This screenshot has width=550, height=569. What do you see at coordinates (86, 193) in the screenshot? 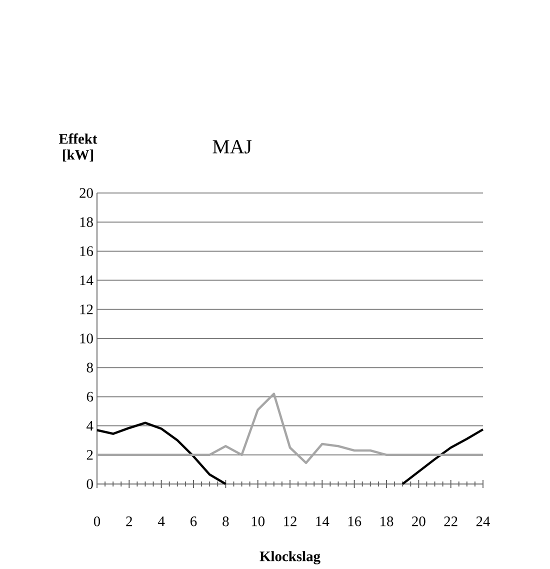
I see `y-tick-label: 20` at bounding box center [86, 193].